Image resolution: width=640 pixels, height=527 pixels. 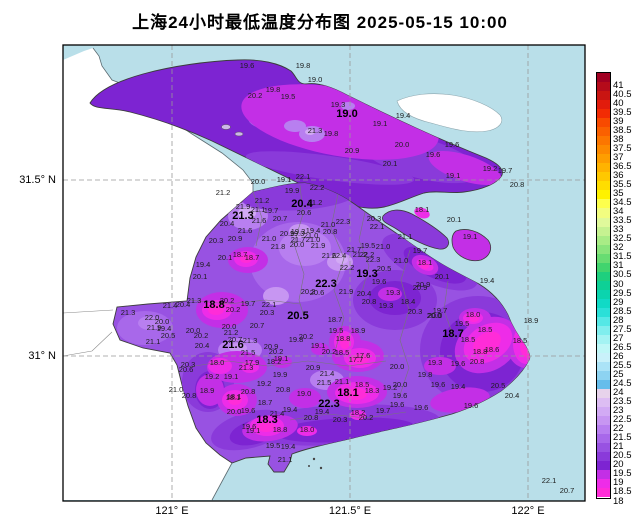 What do you see at coordinates (622, 383) in the screenshot?
I see `legend-value-label: 24.5` at bounding box center [622, 383].